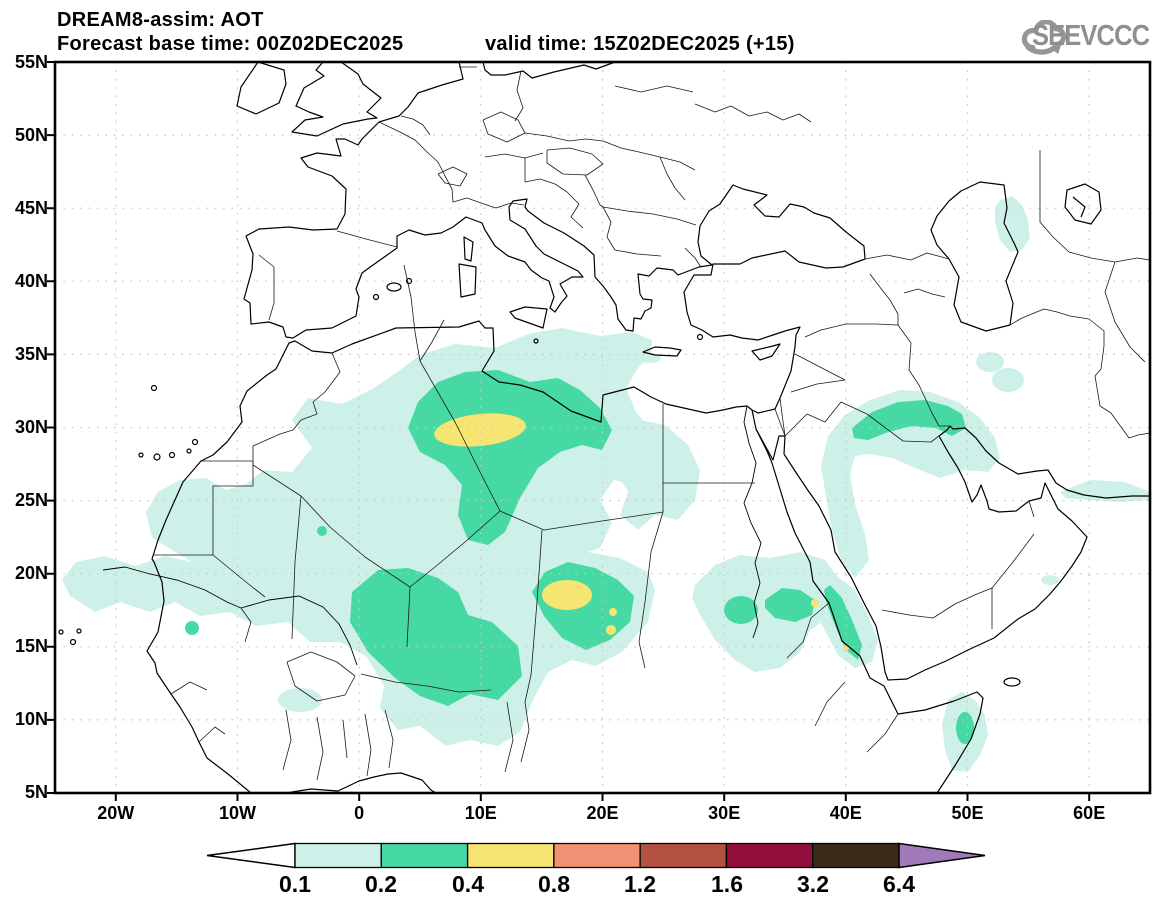  I want to click on lon-label-10w: 10W, so click(237, 813).